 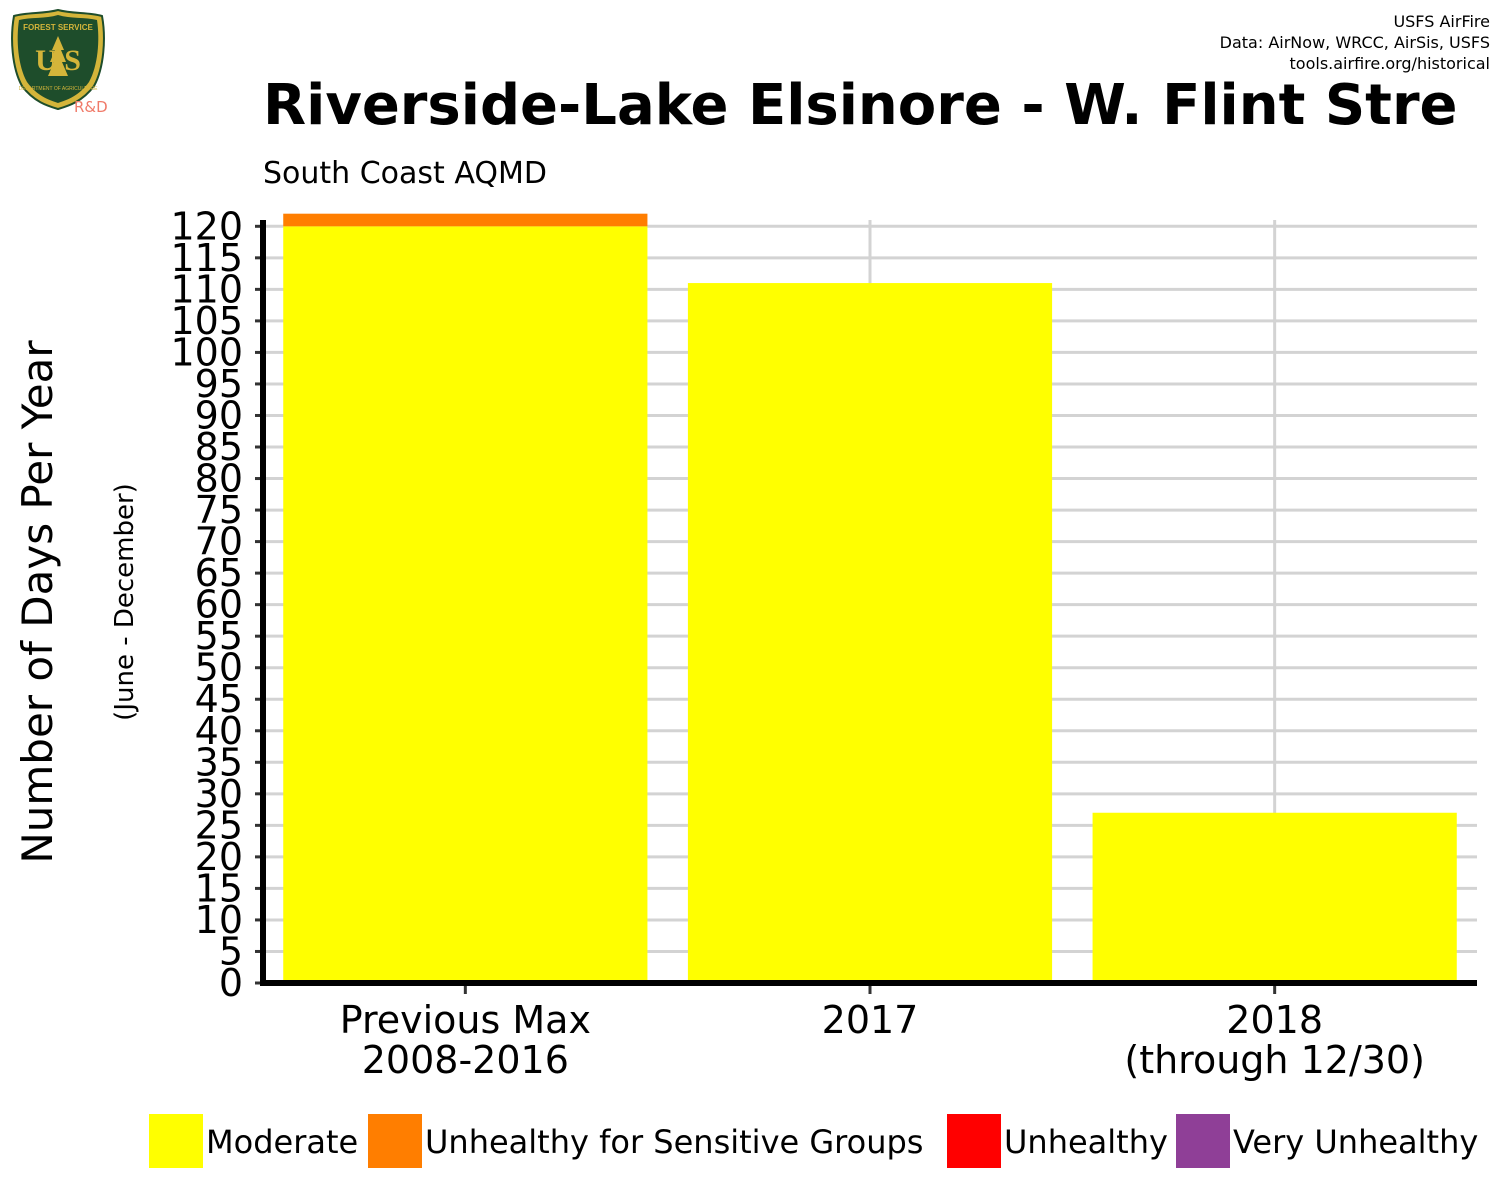 What do you see at coordinates (870, 1020) in the screenshot?
I see `x-tick-label: 2017` at bounding box center [870, 1020].